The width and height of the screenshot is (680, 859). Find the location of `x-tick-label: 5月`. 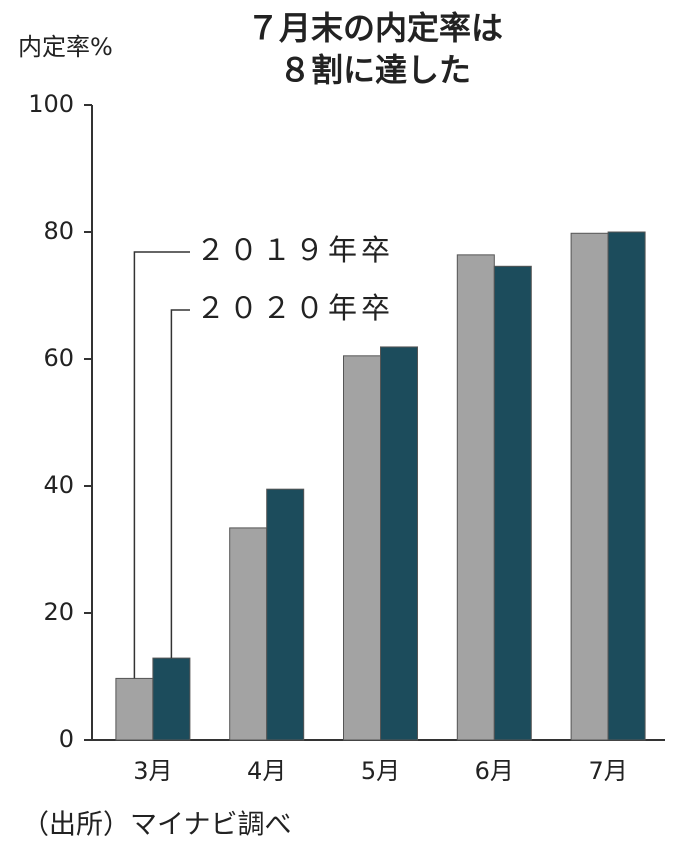

x-tick-label: 5月 is located at coordinates (380, 771).